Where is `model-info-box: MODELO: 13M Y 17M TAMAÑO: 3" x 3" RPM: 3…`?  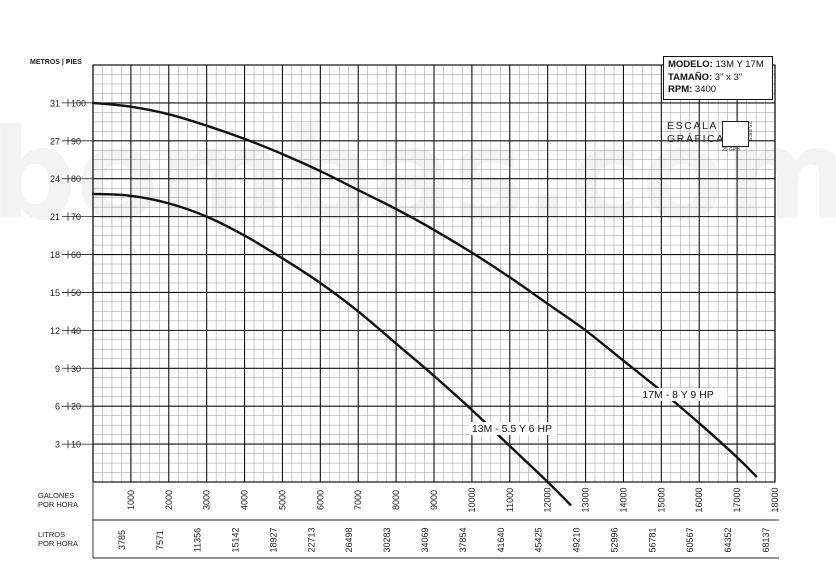 model-info-box: MODELO: 13M Y 17M TAMAÑO: 3" x 3" RPM: 3… is located at coordinates (718, 78).